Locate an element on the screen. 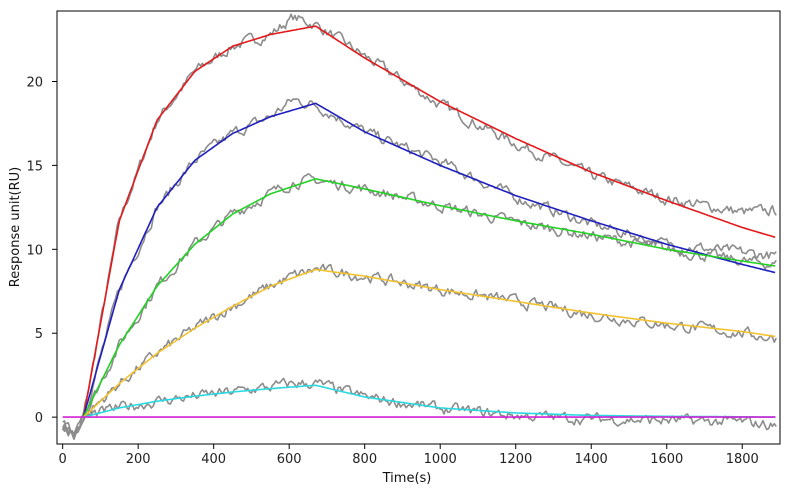 The width and height of the screenshot is (798, 488). x-tick-label: 1400 is located at coordinates (591, 459).